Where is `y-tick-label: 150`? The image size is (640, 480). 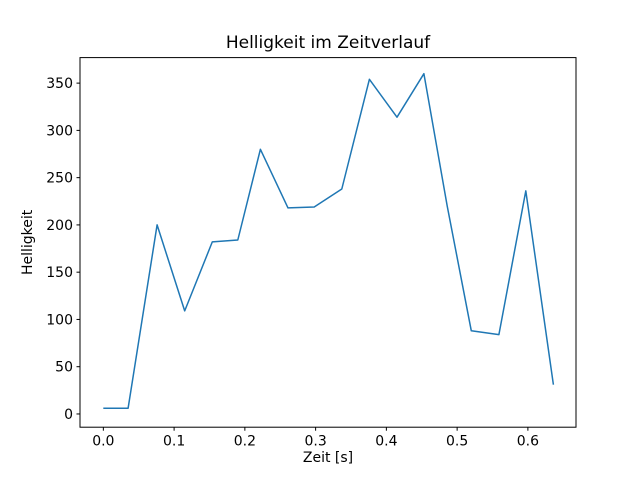 y-tick-label: 150 is located at coordinates (59, 273).